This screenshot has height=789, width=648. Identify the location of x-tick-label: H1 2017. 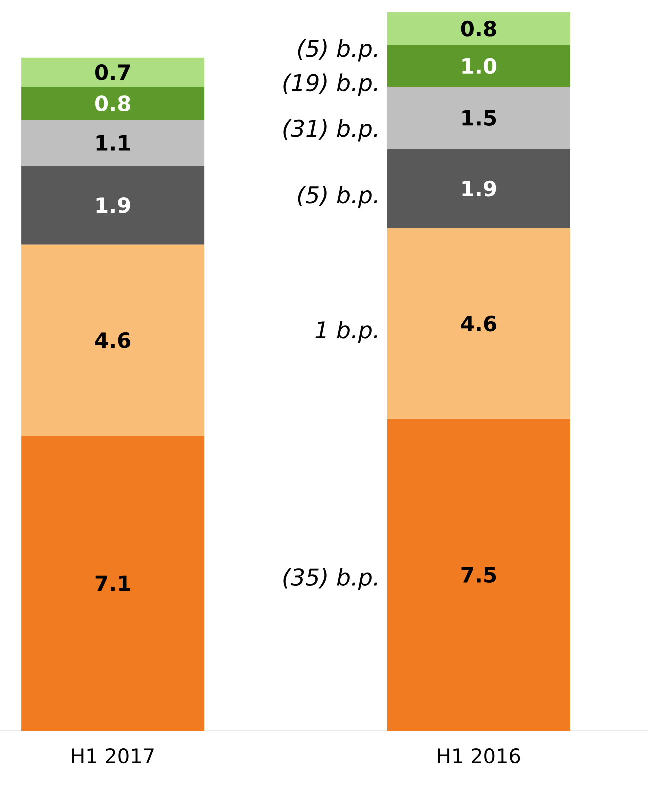
(113, 756).